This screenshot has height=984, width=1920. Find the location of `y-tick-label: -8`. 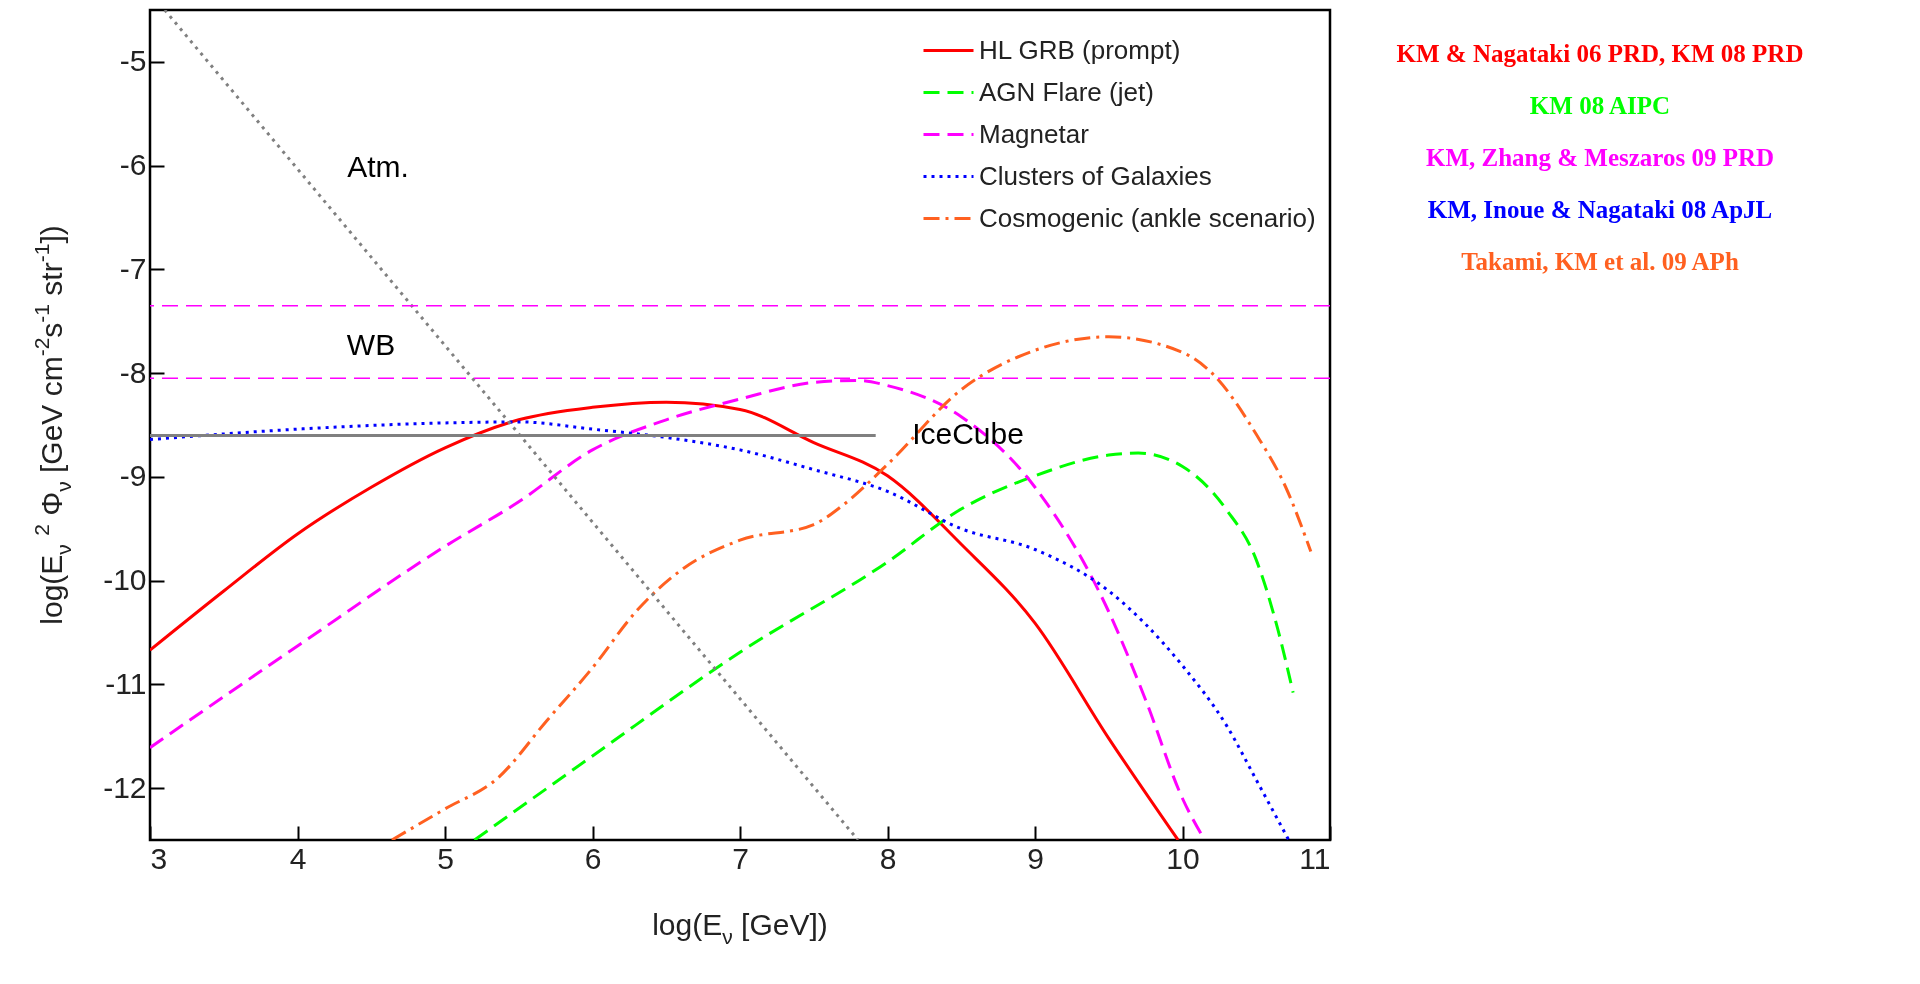

y-tick-label: -8 is located at coordinates (133, 372).